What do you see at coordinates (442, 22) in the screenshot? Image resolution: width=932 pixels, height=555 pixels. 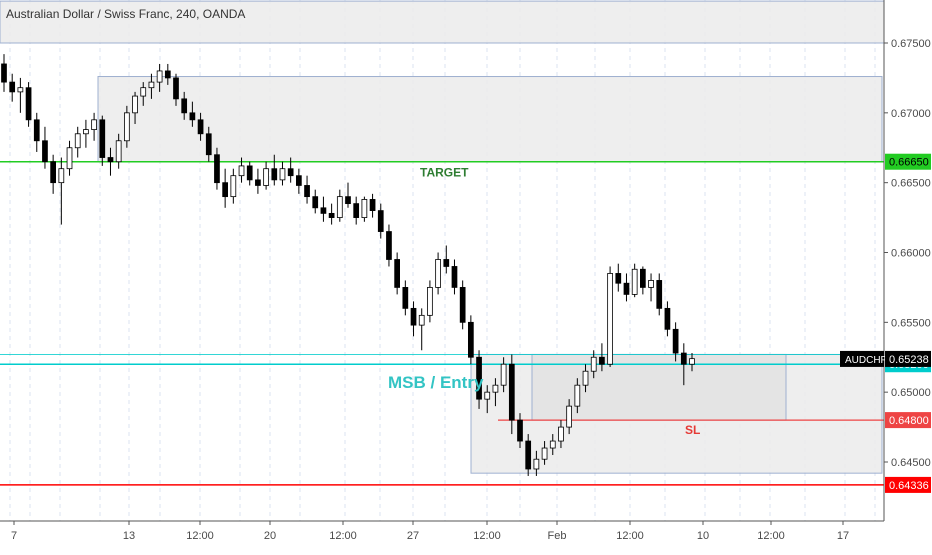 I see `upper-supply-zone` at bounding box center [442, 22].